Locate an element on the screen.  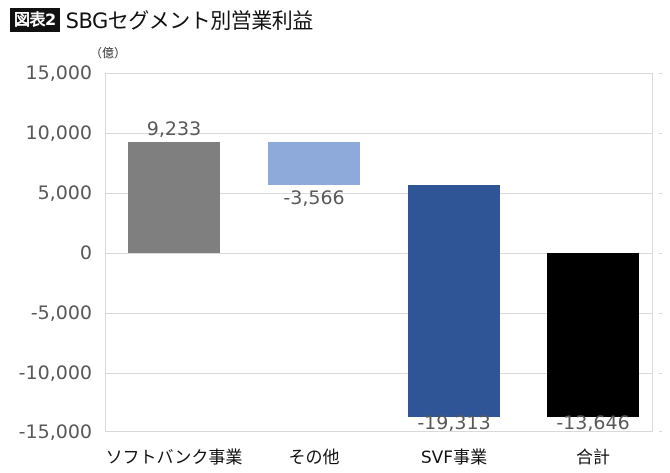
x-label-svf: SVF事業 is located at coordinates (454, 458).